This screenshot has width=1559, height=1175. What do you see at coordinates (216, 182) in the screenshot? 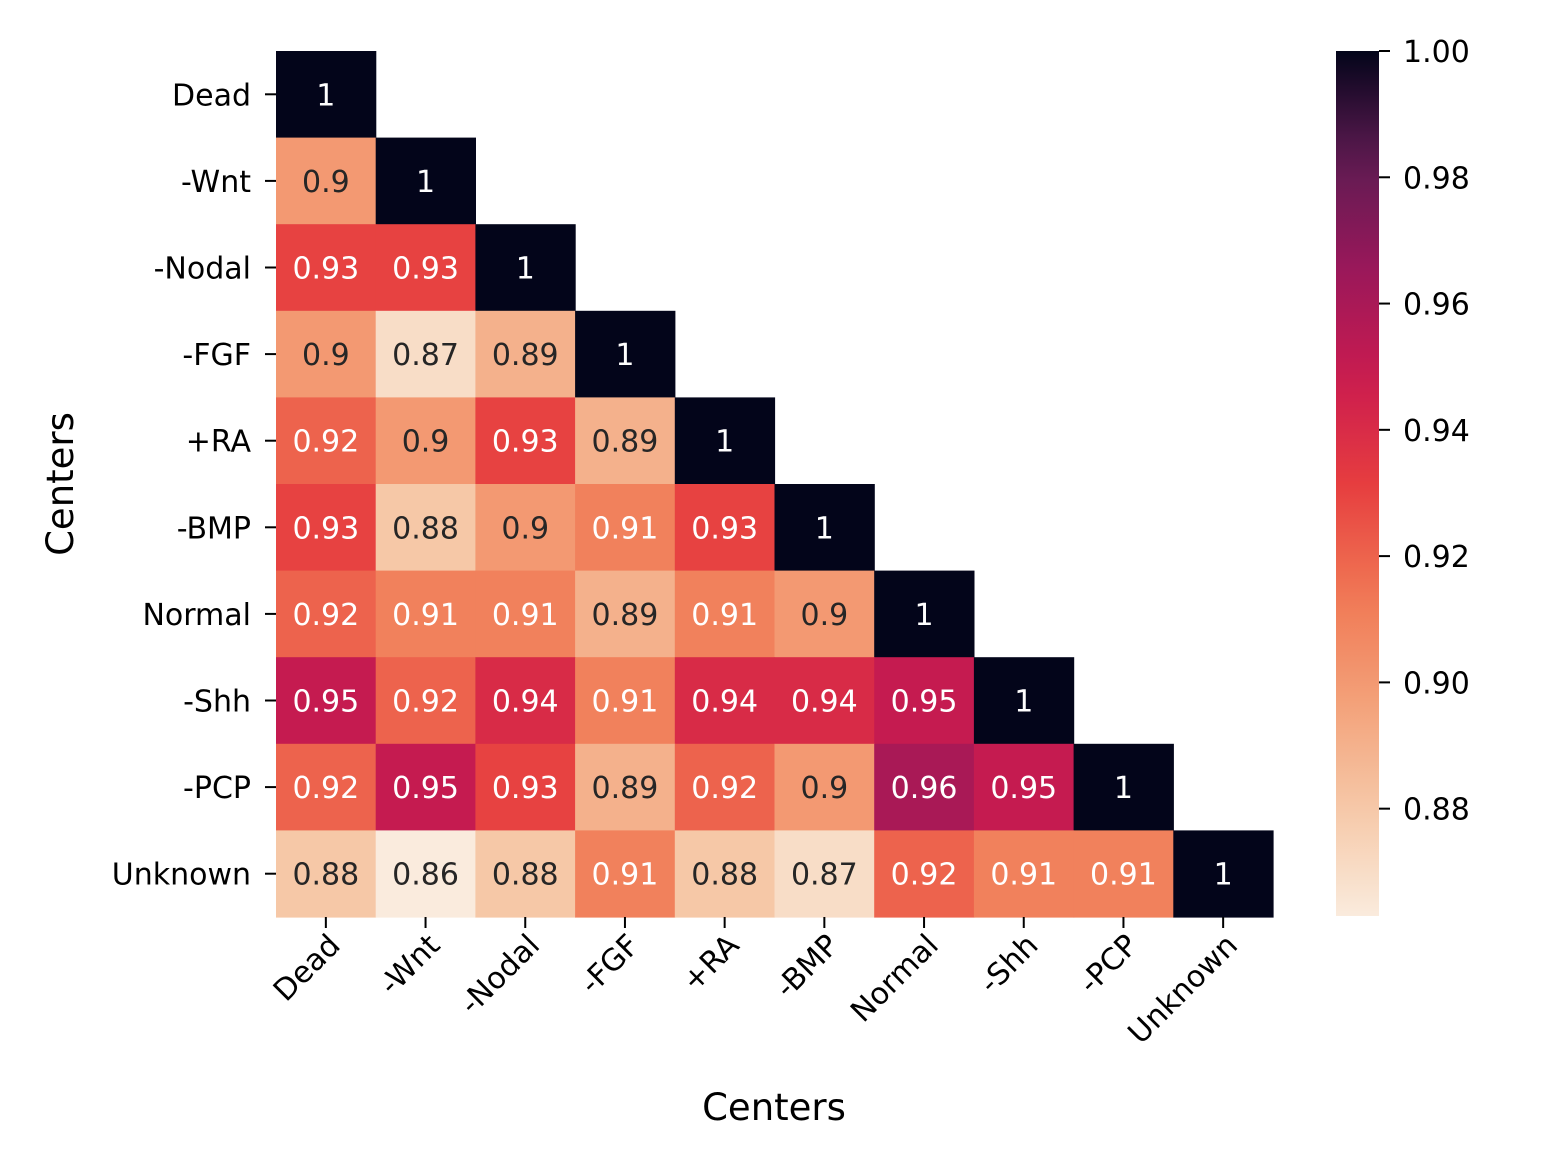
I see `y-tick-label-1: -Wnt` at bounding box center [216, 182].